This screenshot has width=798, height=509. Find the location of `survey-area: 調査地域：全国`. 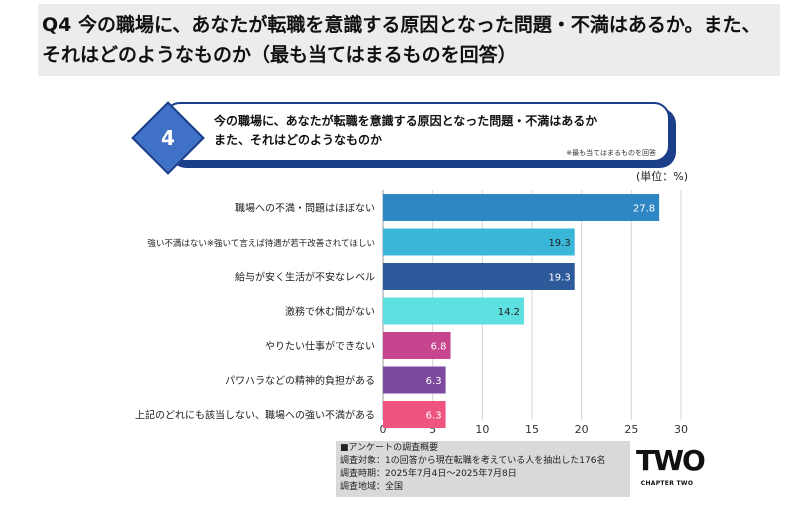

survey-area: 調査地域：全国 is located at coordinates (372, 487).